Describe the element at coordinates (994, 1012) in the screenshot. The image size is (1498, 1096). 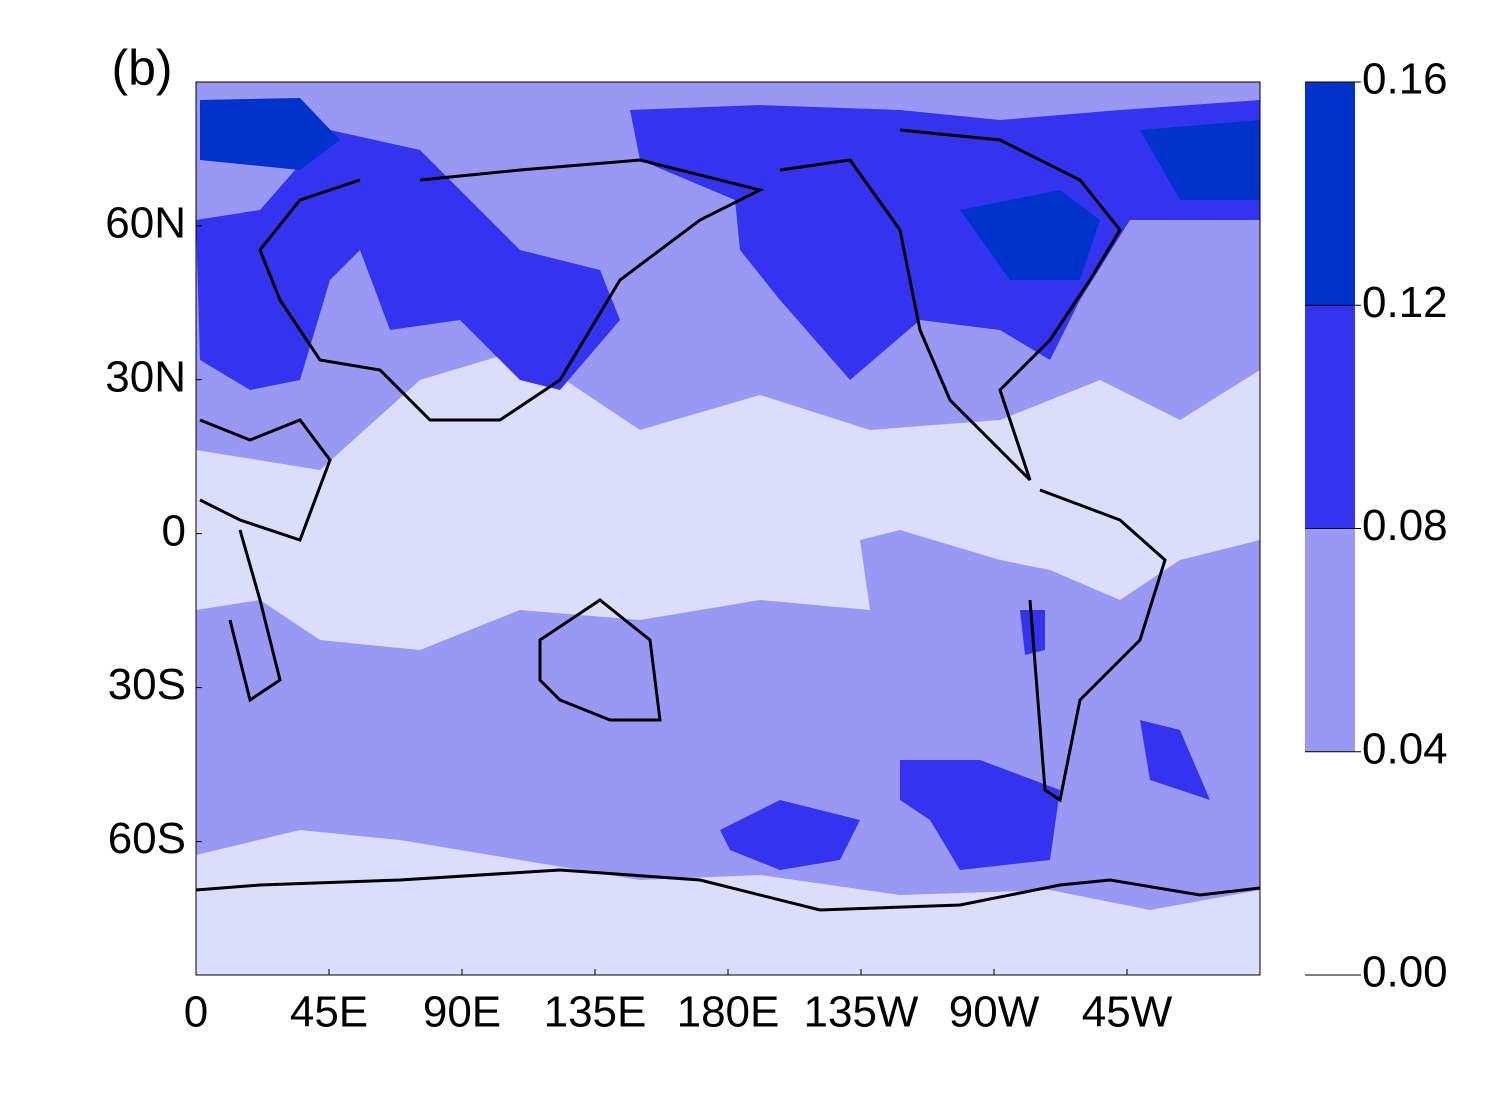
I see `x-tick-label: 90W` at that location.